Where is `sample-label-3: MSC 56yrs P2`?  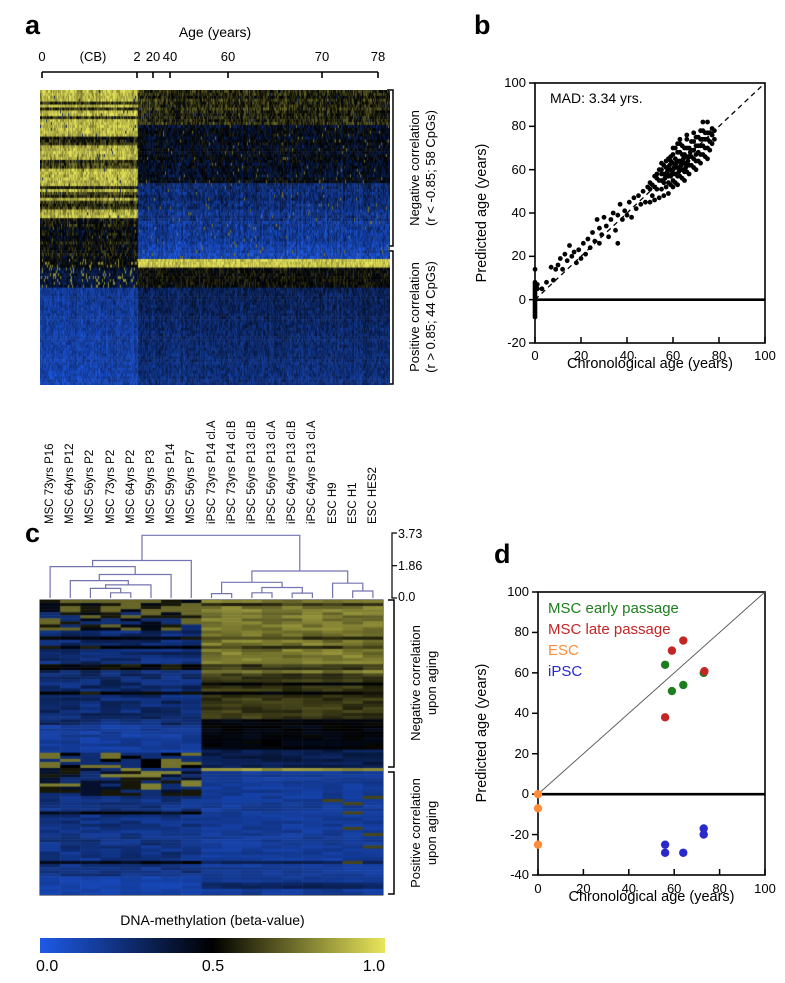 sample-label-3: MSC 56yrs P2 is located at coordinates (90, 486).